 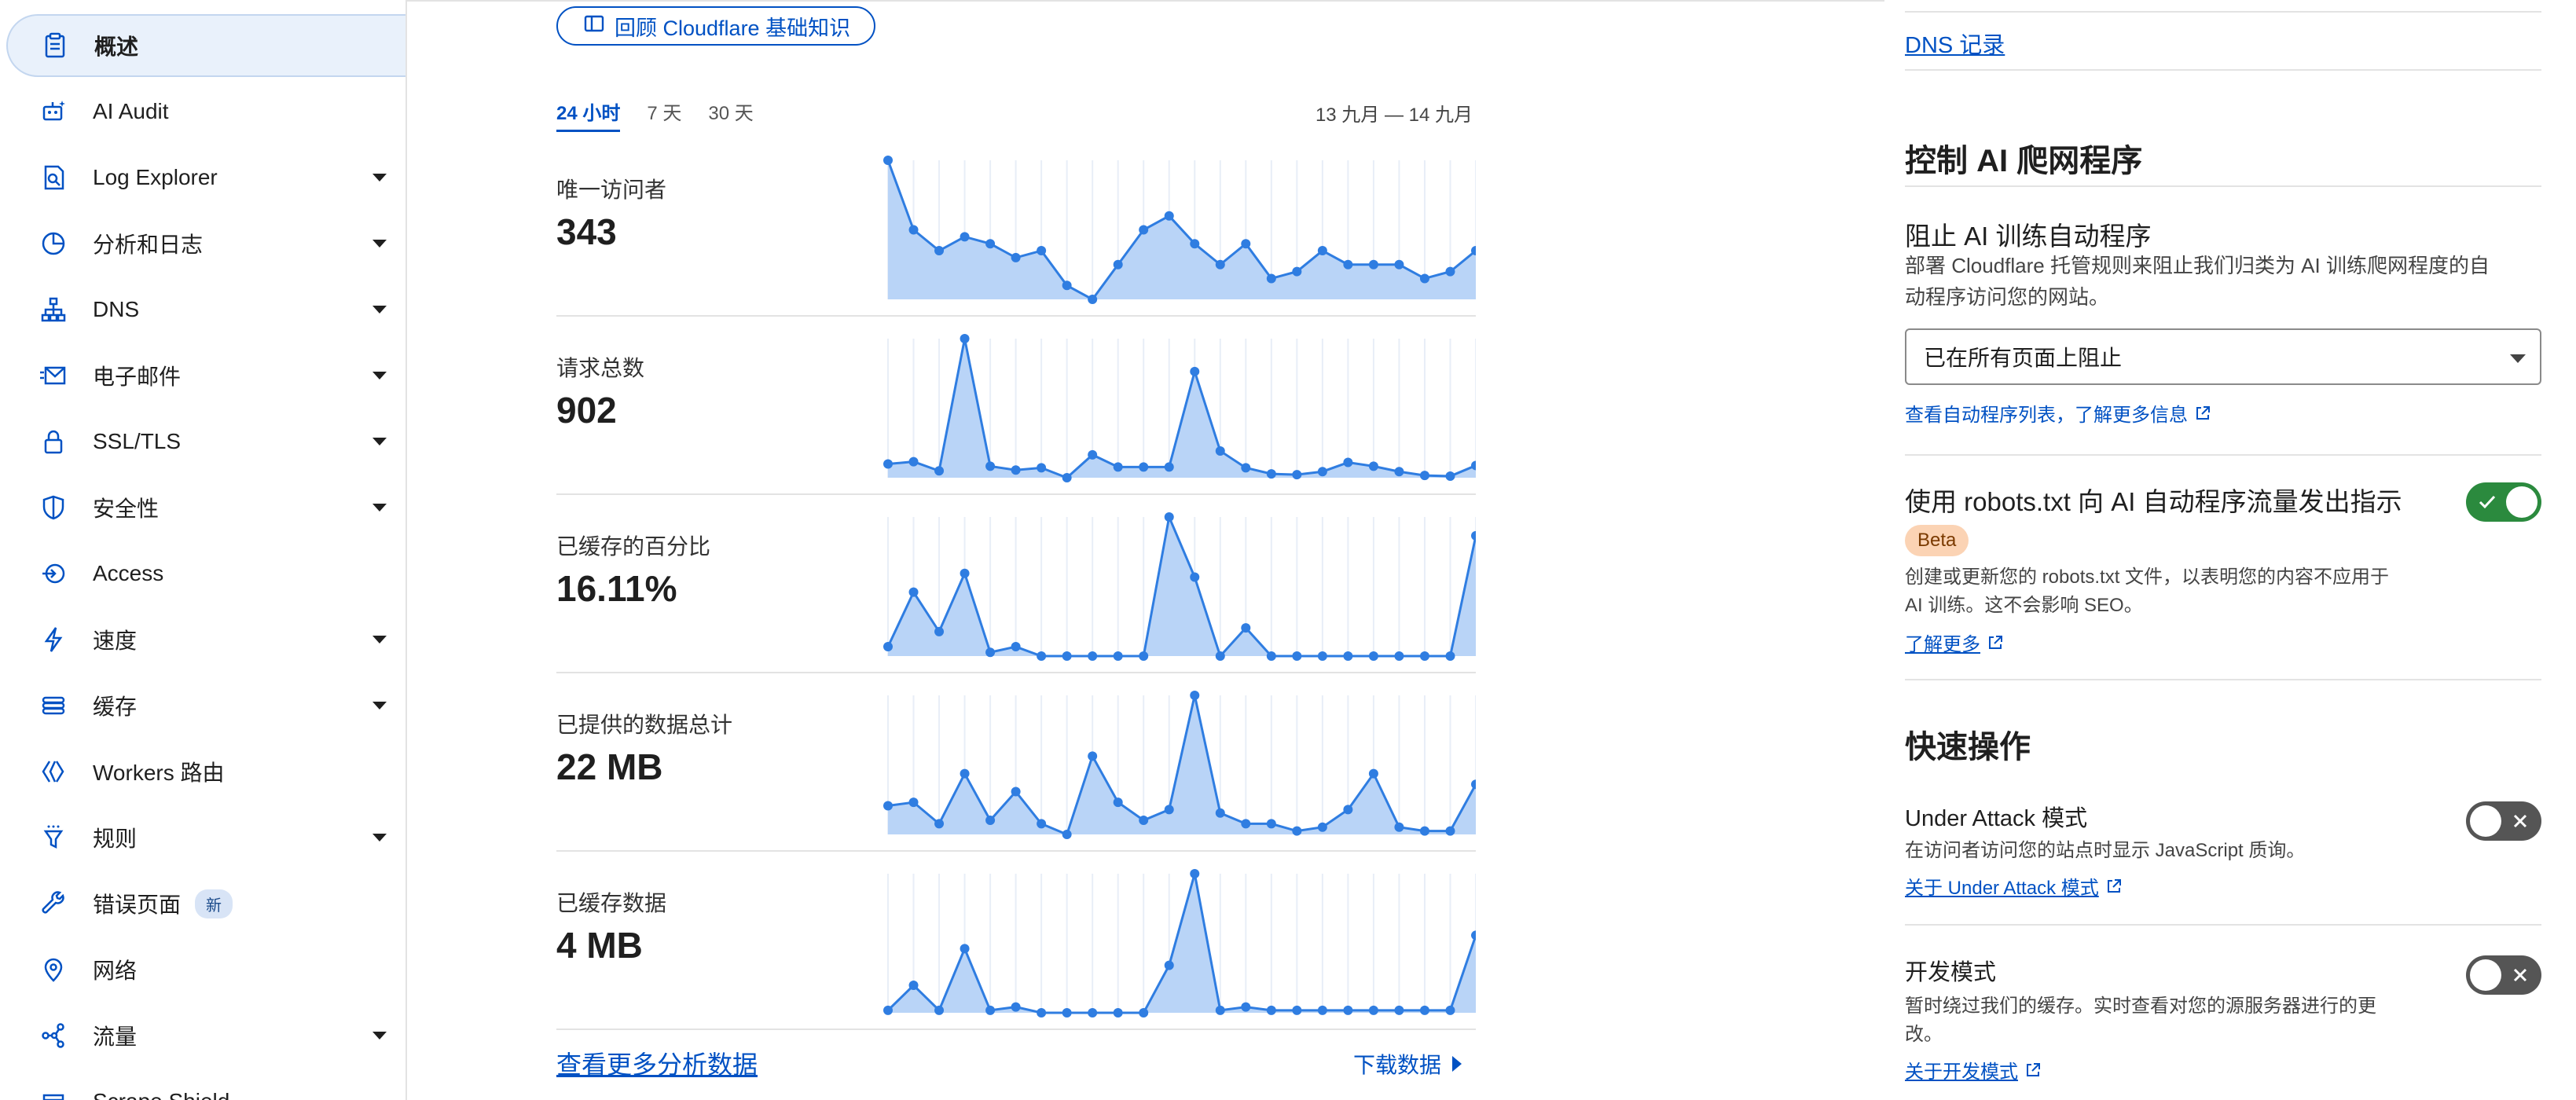 What do you see at coordinates (1954, 642) in the screenshot?
I see `learn-more-link: 了解更多` at bounding box center [1954, 642].